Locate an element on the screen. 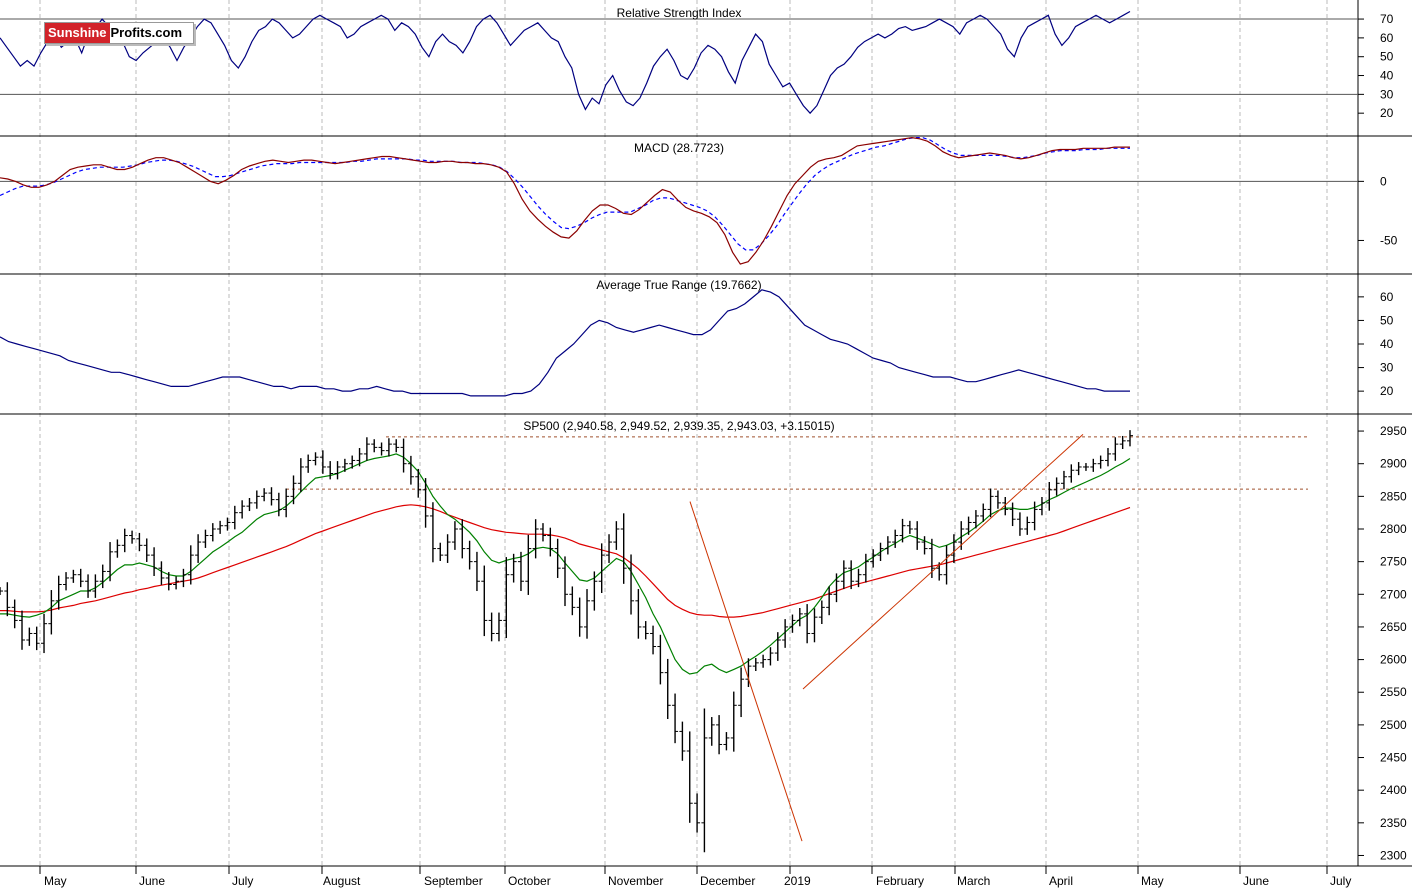 This screenshot has width=1412, height=889. macd-y-tick-label: -50 is located at coordinates (1389, 240).